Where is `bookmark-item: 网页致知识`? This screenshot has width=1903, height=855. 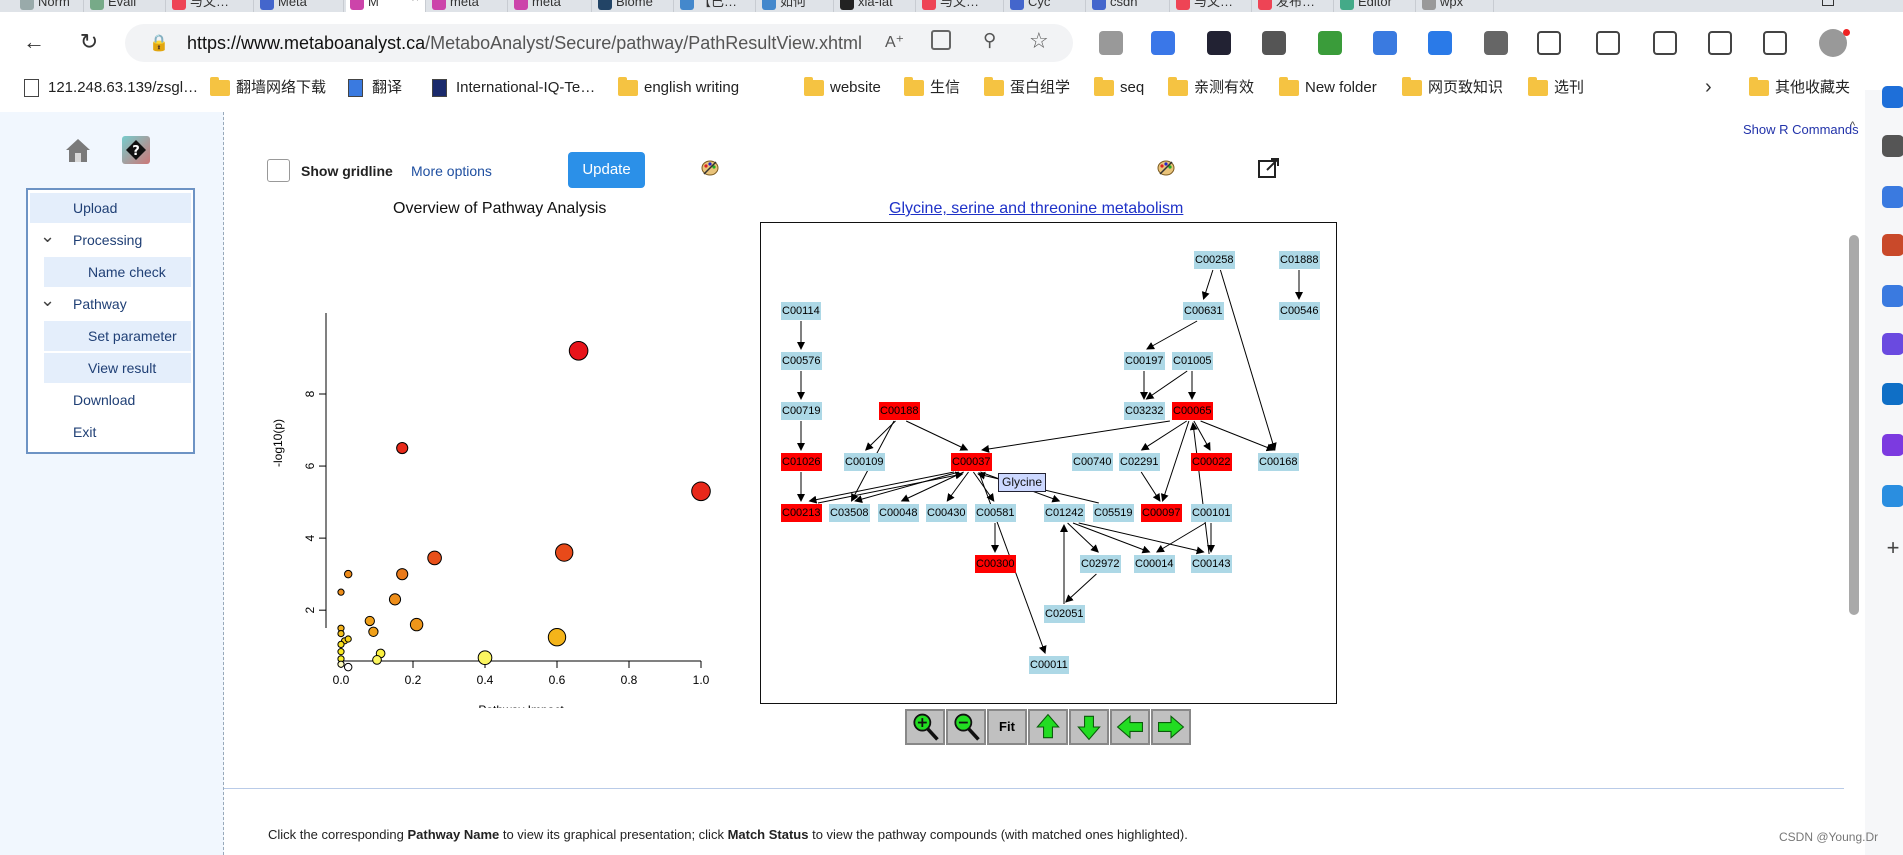 bookmark-item: 网页致知识 is located at coordinates (1452, 87).